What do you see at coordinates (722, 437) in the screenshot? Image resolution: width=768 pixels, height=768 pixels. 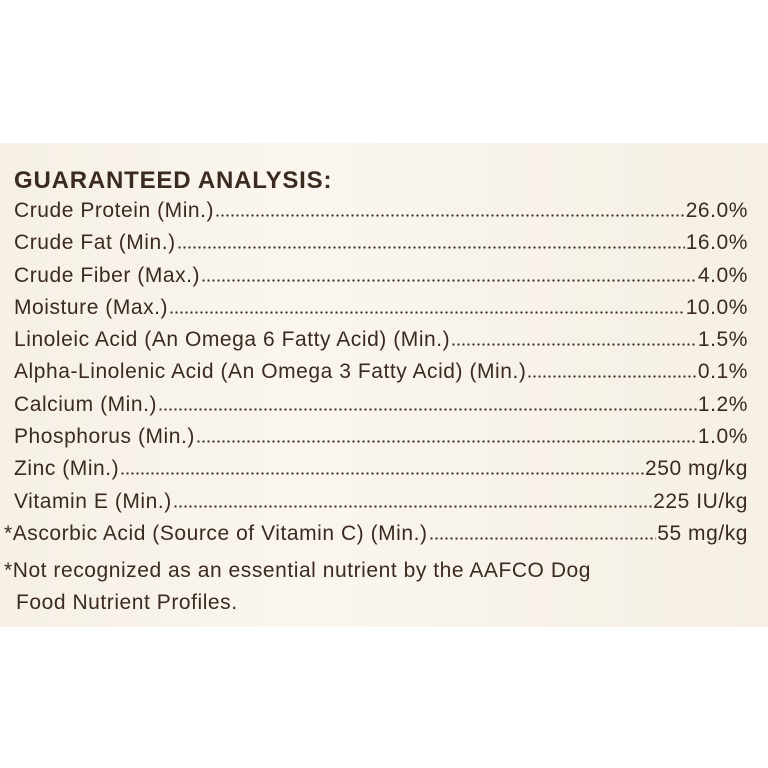 I see `nutrient-value: 1.0%` at bounding box center [722, 437].